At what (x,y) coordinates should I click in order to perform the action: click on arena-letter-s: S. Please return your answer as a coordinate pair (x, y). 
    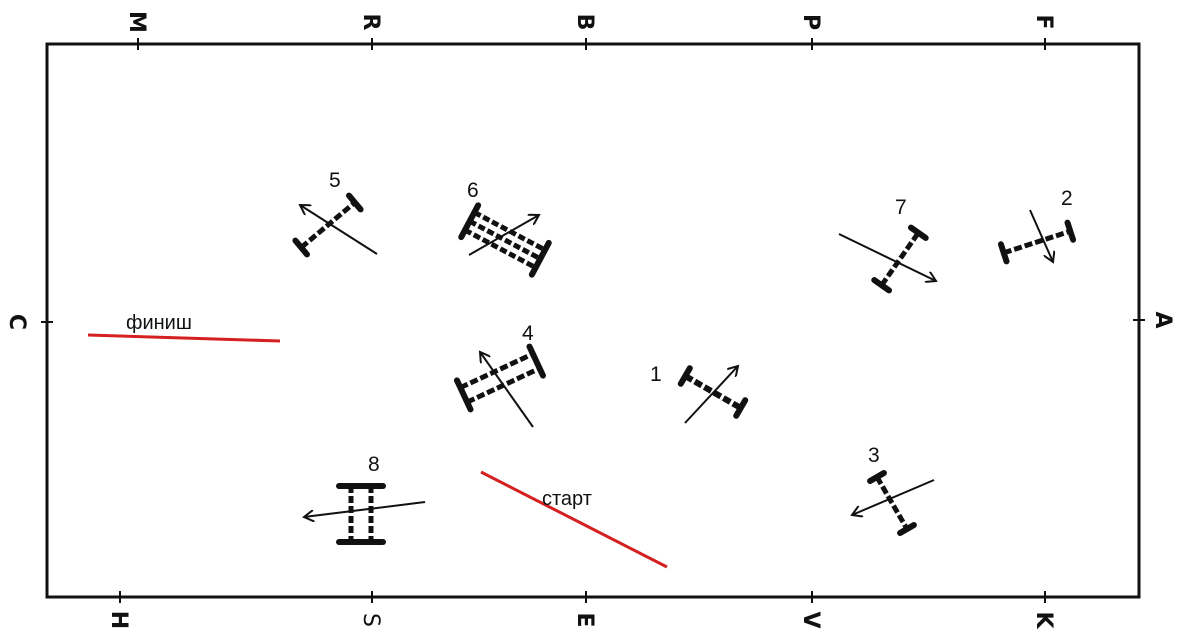
    Looking at the image, I should click on (370, 620).